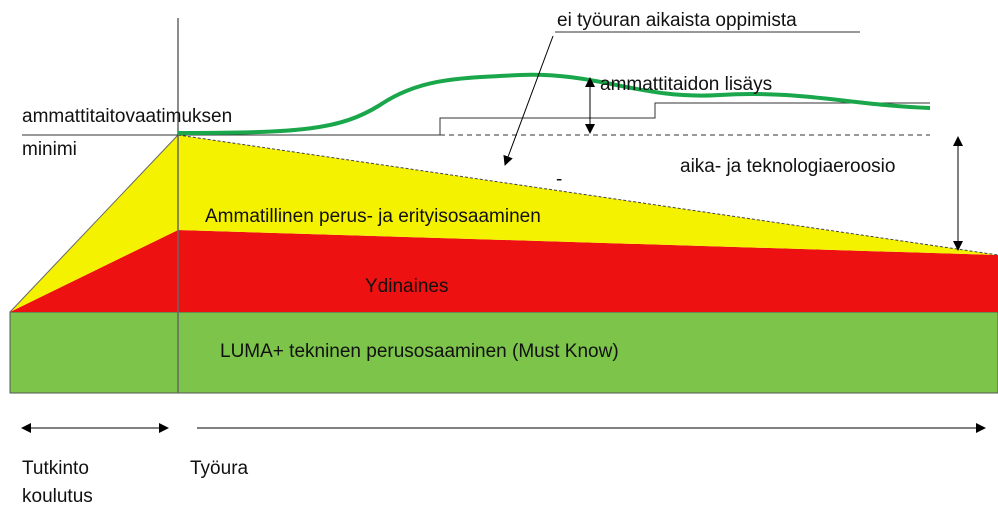 This screenshot has height=515, width=998. I want to click on label: ammattitaidon lisäys, so click(686, 84).